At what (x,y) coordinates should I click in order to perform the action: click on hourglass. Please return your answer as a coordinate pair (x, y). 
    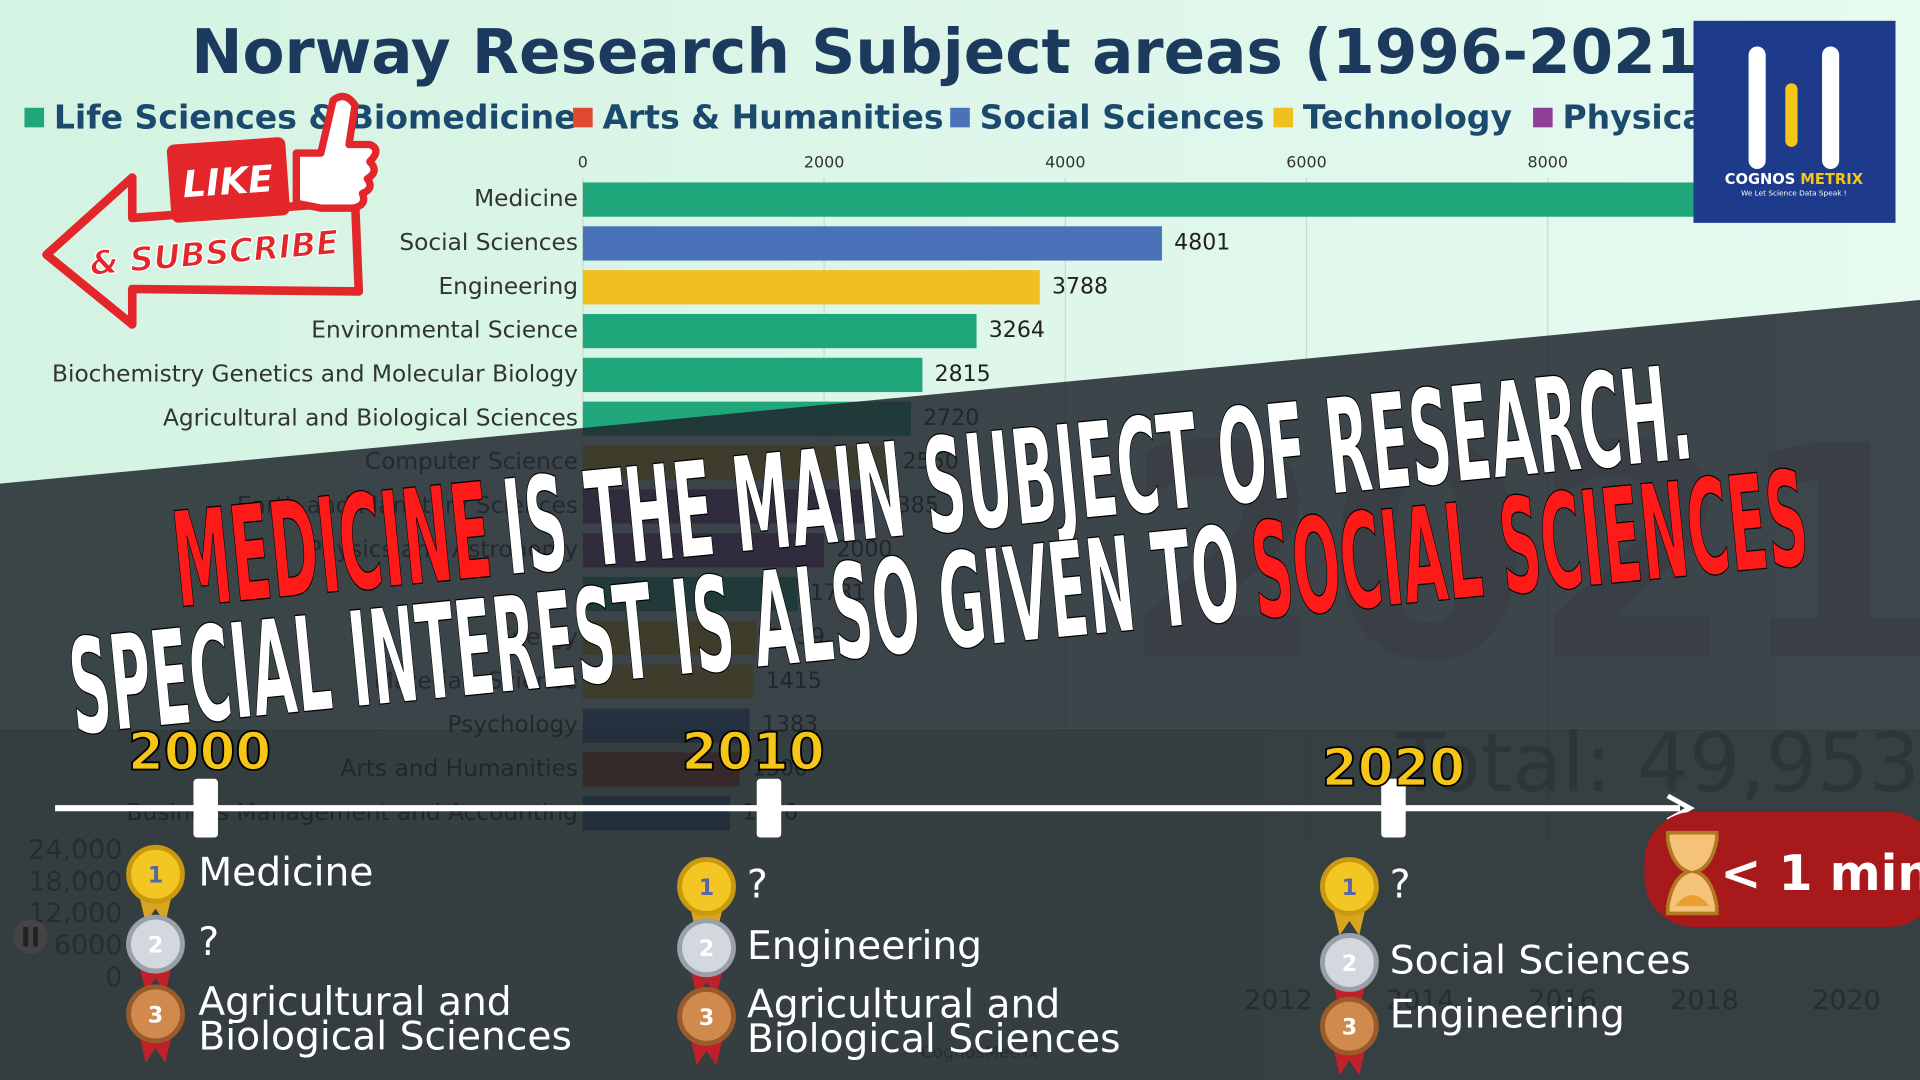
    Looking at the image, I should click on (1692, 873).